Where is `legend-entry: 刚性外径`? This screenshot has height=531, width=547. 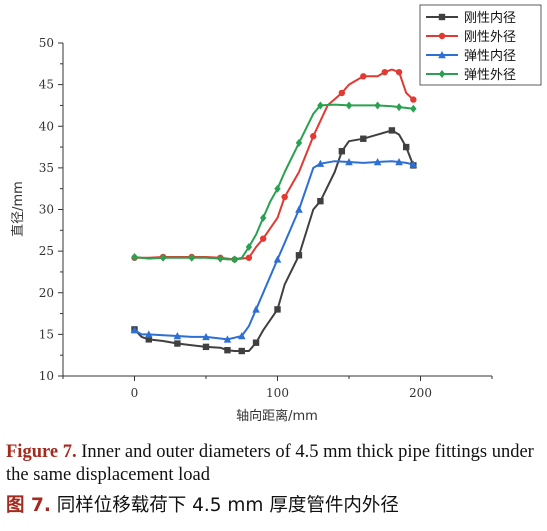 legend-entry: 刚性外径 is located at coordinates (471, 37).